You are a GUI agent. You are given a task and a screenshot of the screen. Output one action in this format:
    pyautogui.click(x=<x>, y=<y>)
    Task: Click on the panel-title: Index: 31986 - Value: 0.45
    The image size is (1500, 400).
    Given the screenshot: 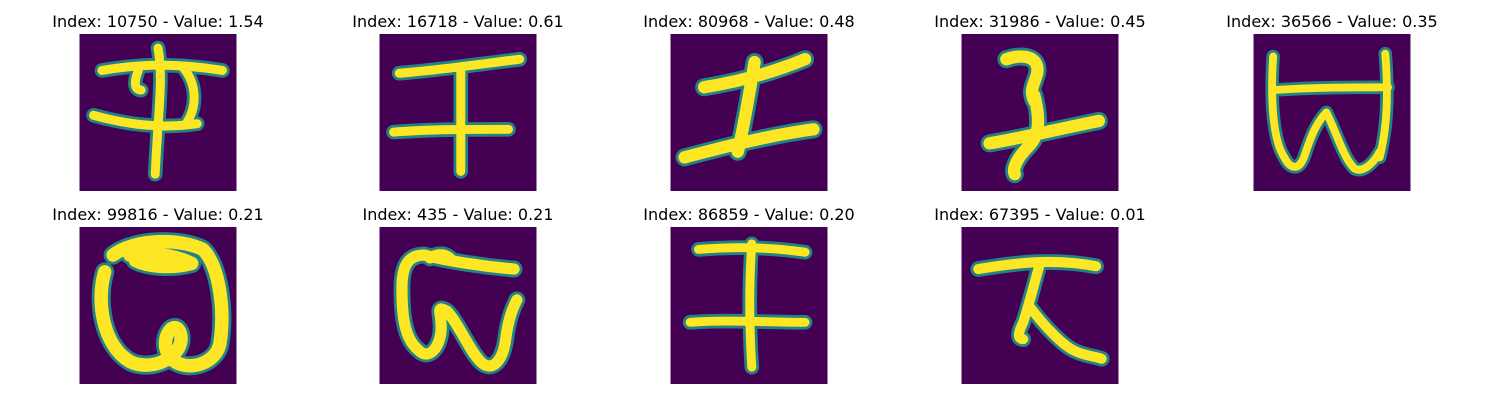 What is the action you would take?
    pyautogui.click(x=1040, y=21)
    